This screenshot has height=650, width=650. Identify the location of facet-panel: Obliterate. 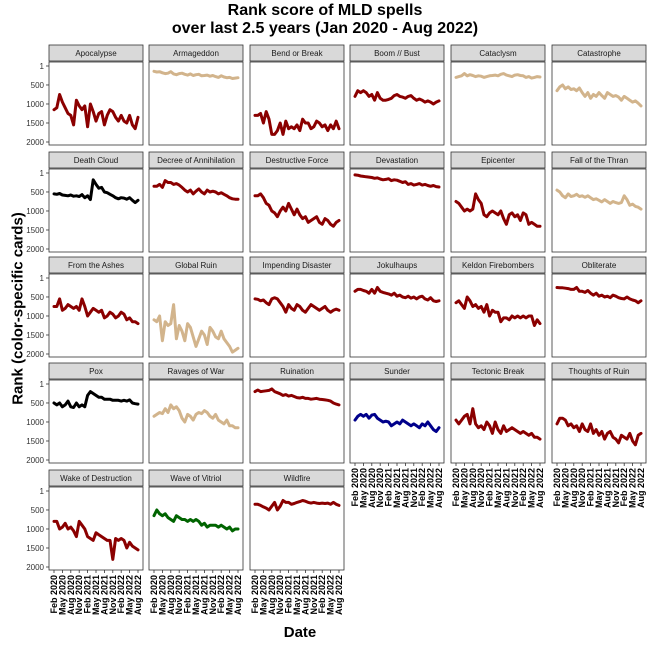
(599, 307).